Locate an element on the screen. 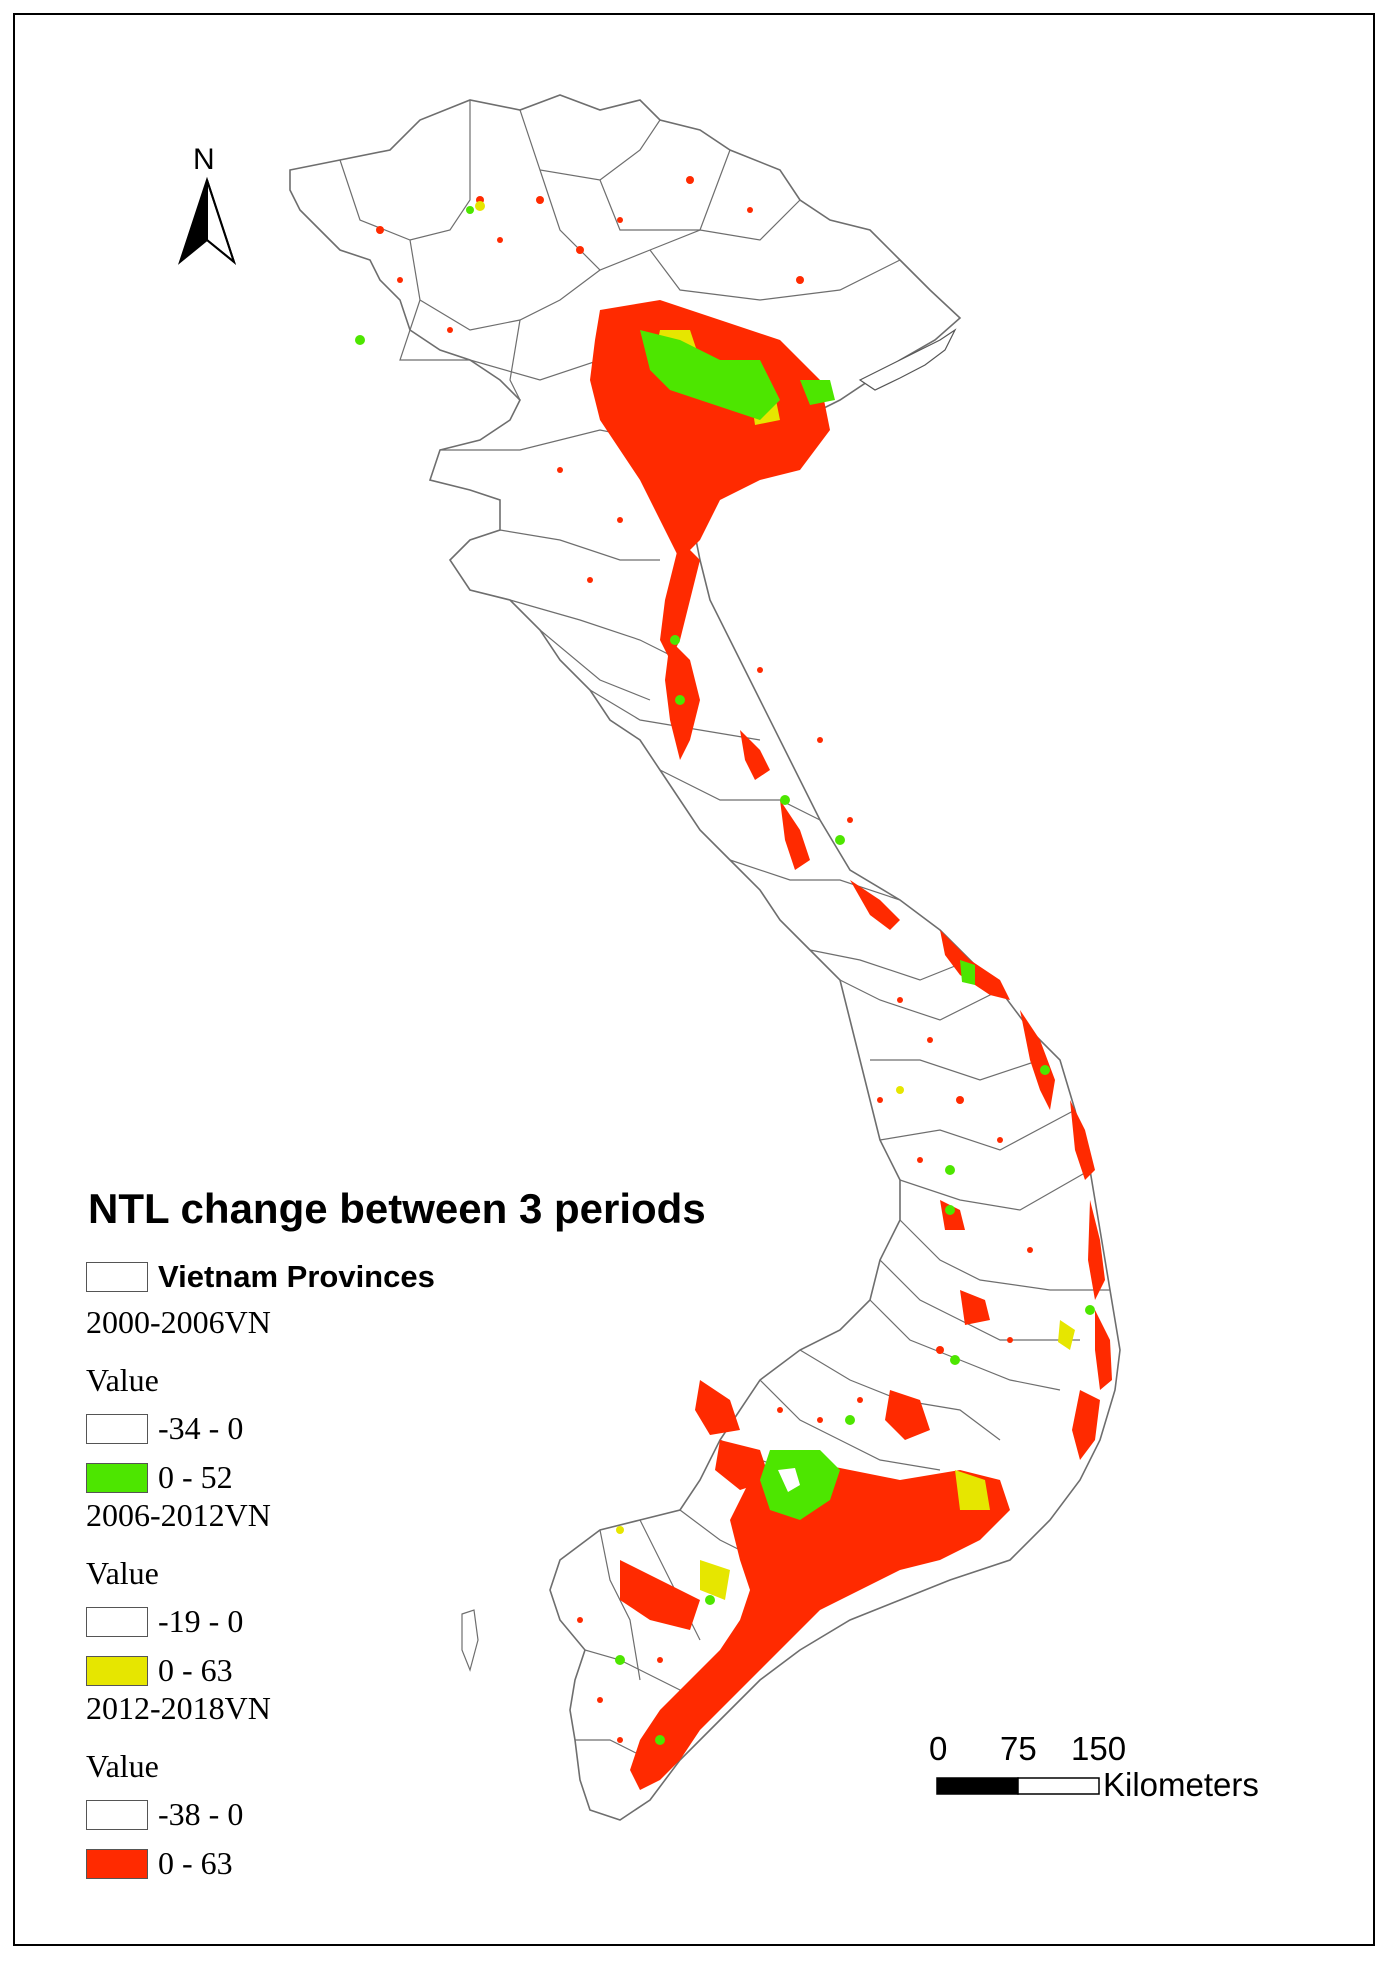  legend-group-2-field: Value is located at coordinates (122, 1573).